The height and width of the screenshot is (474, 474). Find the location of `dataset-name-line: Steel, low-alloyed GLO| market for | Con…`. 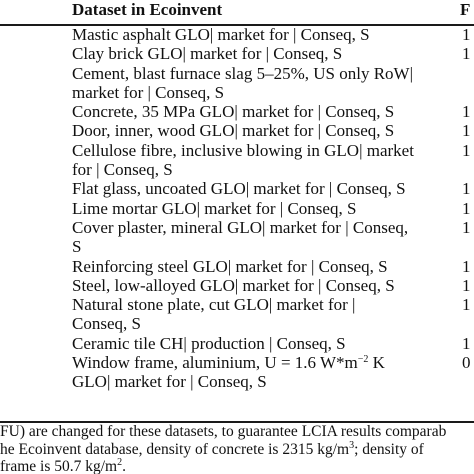

dataset-name-line: Steel, low-alloyed GLO| market for | Con… is located at coordinates (233, 285).